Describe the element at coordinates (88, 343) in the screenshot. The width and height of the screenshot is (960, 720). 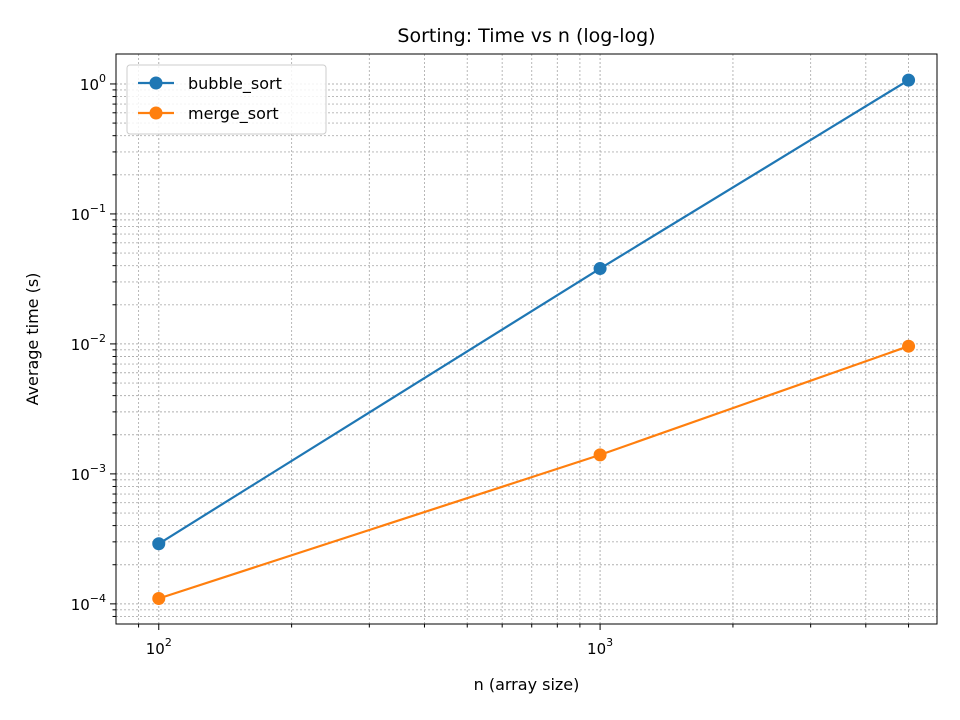
I see `y-tick-label: 10⁻²` at that location.